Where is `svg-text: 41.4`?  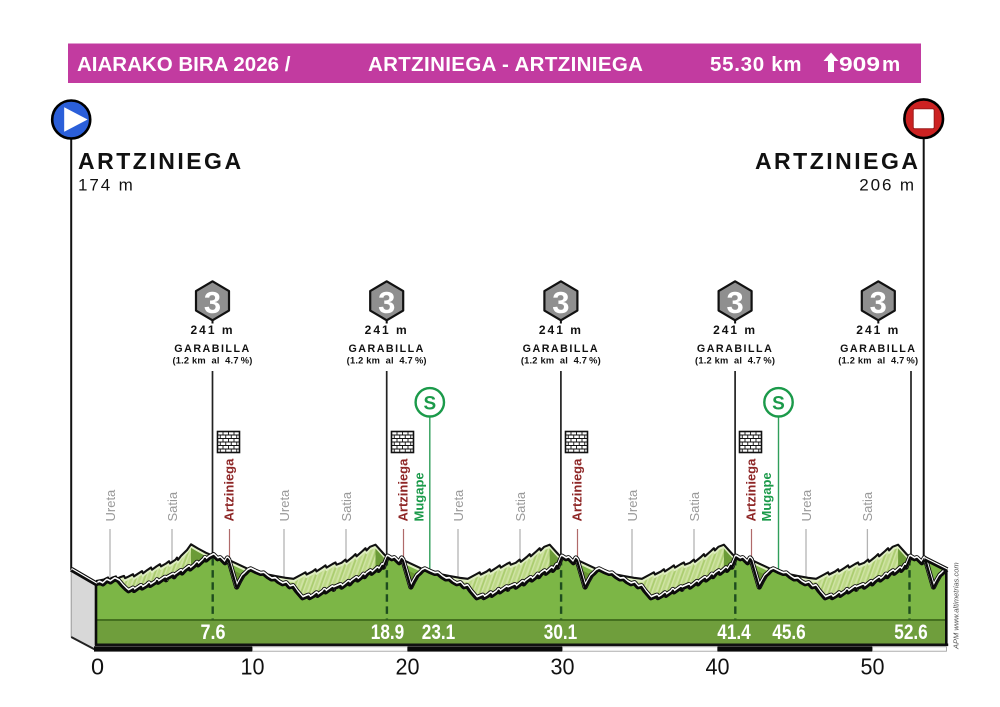
svg-text: 41.4 is located at coordinates (734, 632).